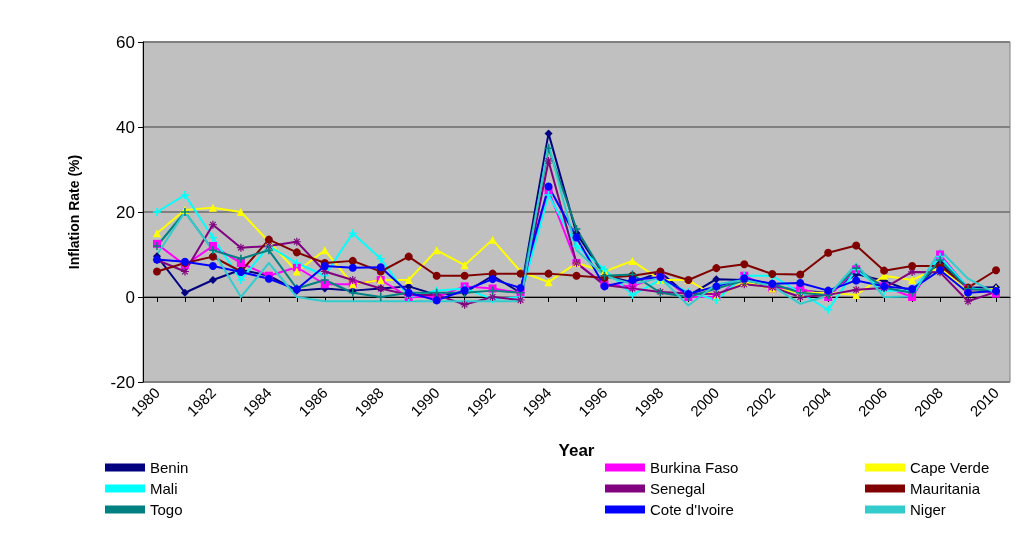 Image resolution: width=1022 pixels, height=533 pixels. I want to click on y-tick-label: 0, so click(130, 297).